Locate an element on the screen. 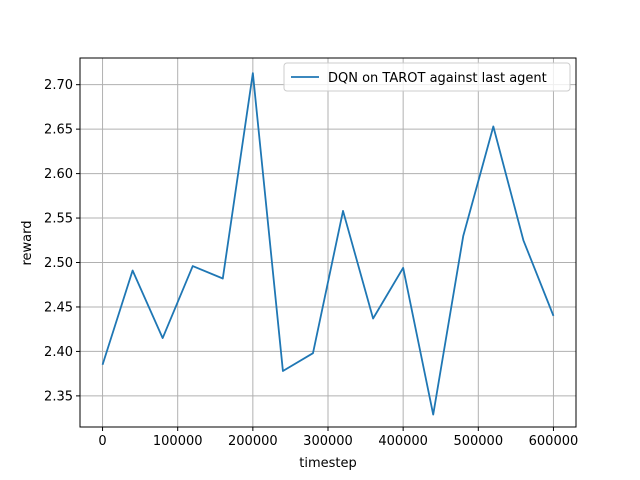 This screenshot has height=480, width=640. legend: DQN on TAROT against last agent is located at coordinates (427, 77).